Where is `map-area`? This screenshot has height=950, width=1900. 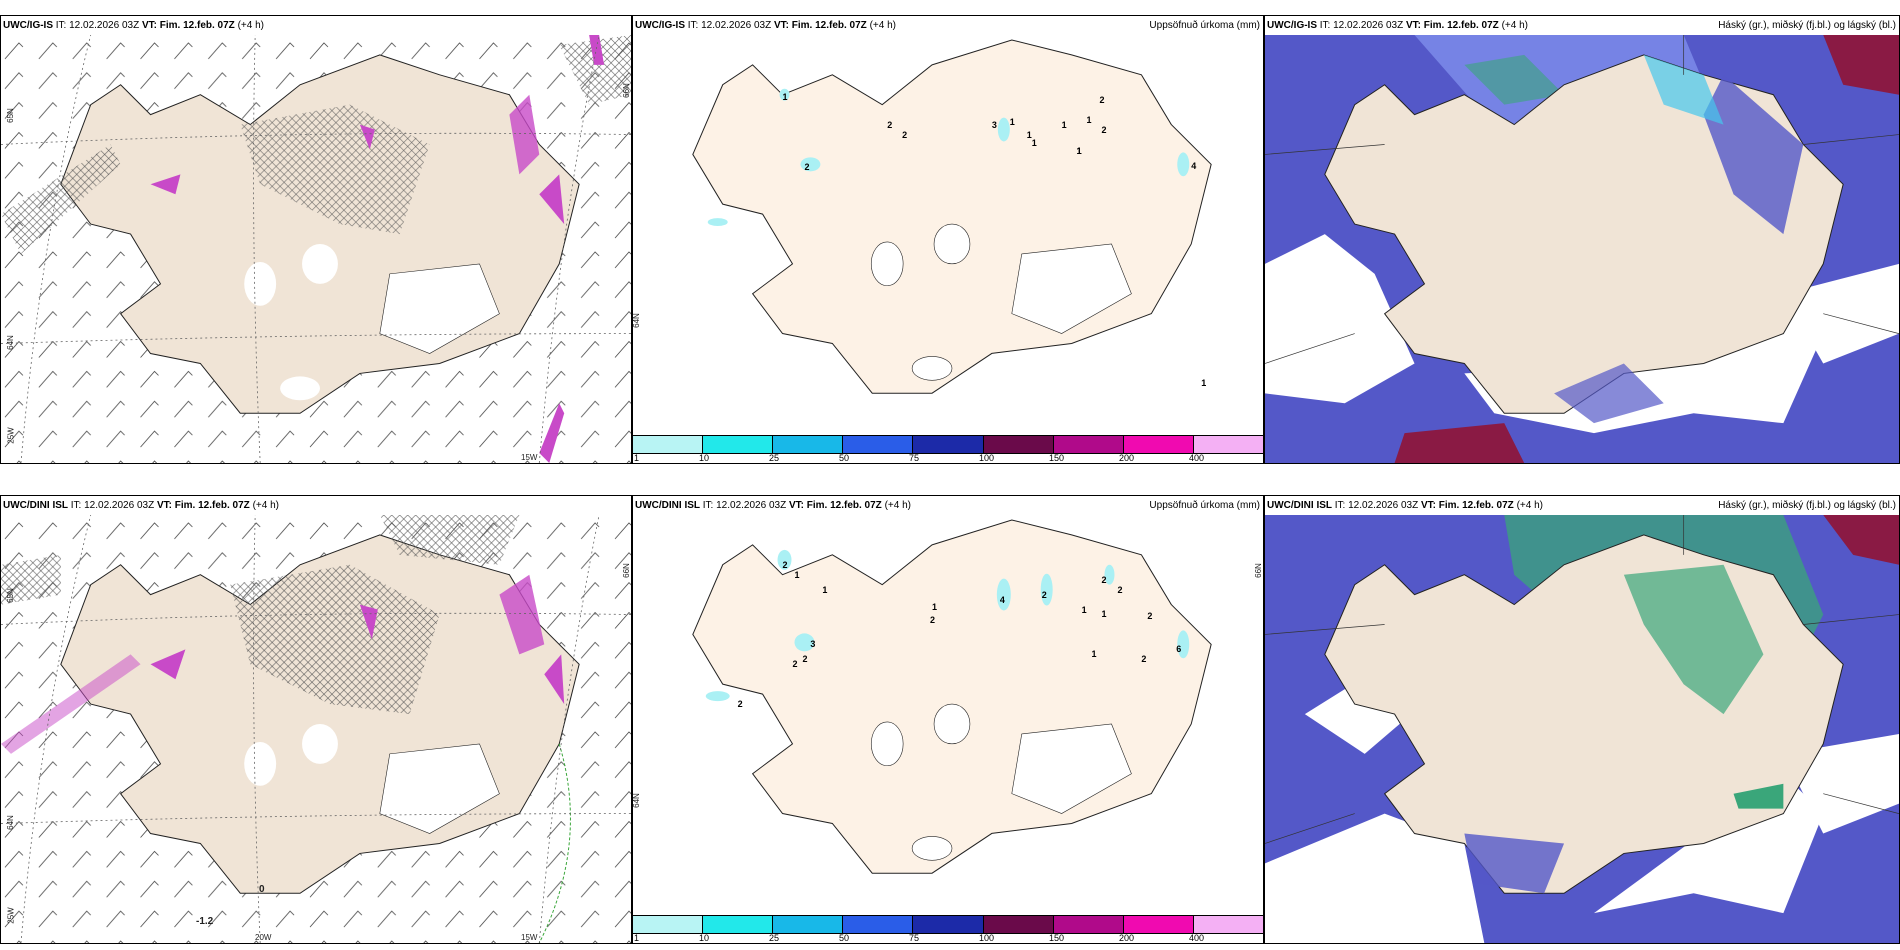
map-area is located at coordinates (316, 729).